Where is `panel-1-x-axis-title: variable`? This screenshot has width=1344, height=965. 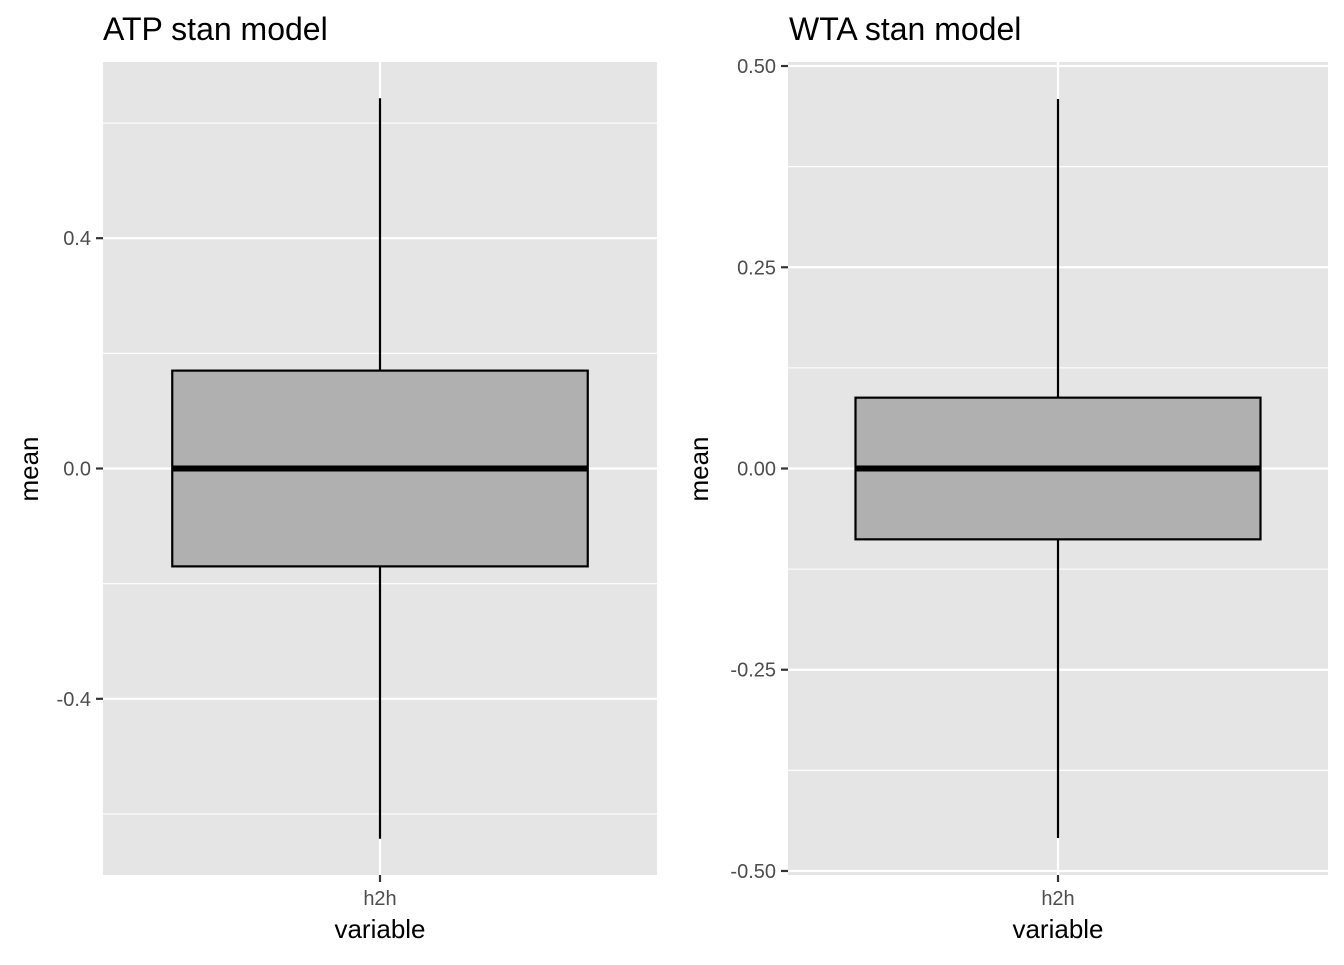 panel-1-x-axis-title: variable is located at coordinates (379, 929).